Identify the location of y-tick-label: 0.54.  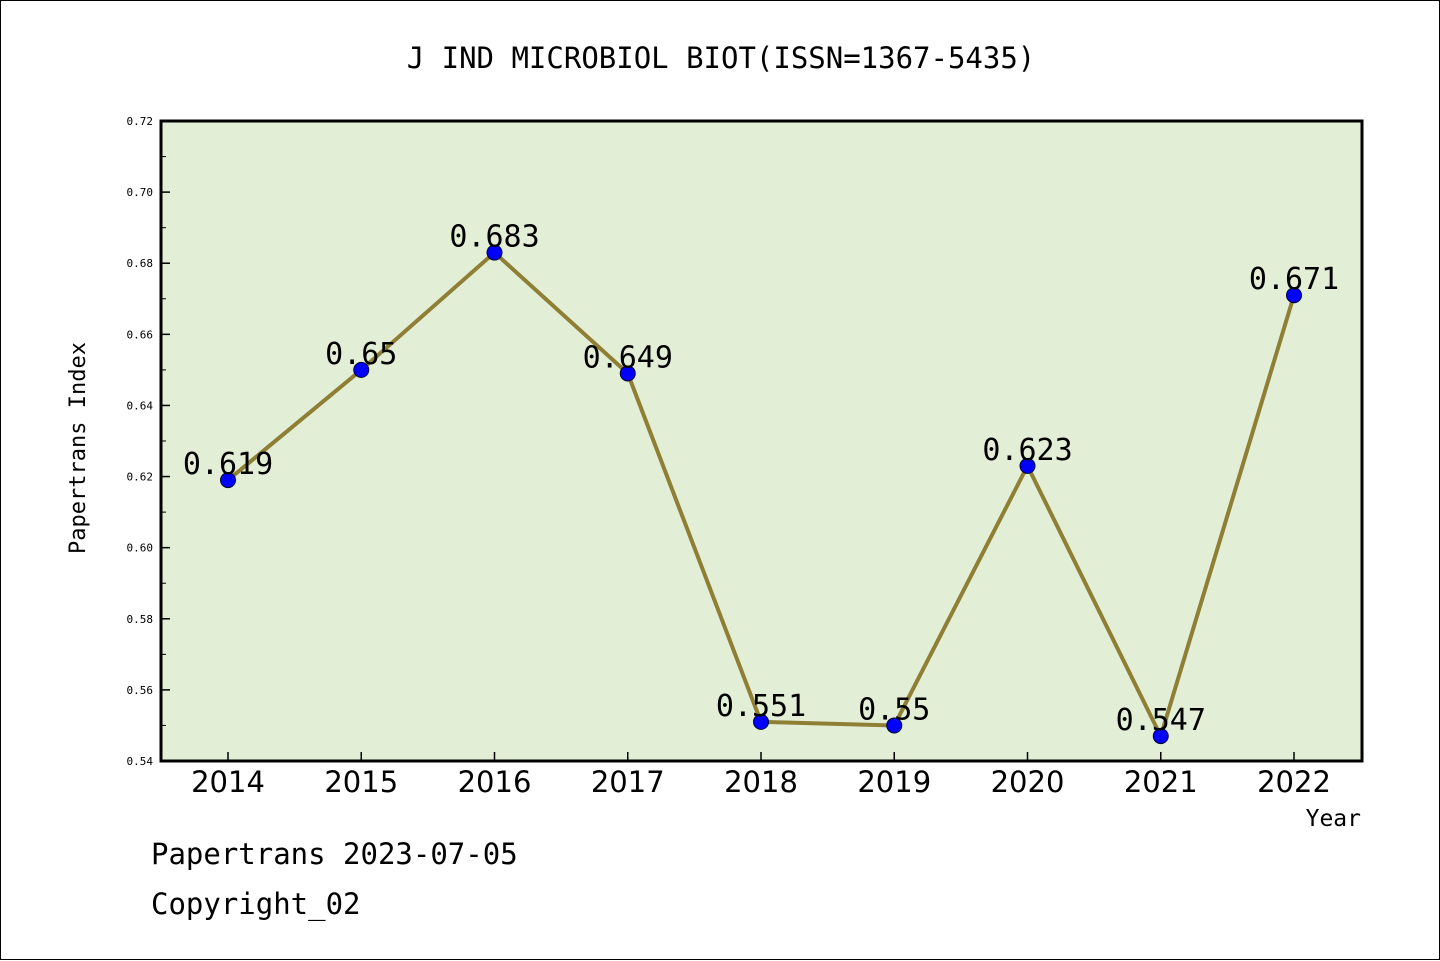
(140, 761).